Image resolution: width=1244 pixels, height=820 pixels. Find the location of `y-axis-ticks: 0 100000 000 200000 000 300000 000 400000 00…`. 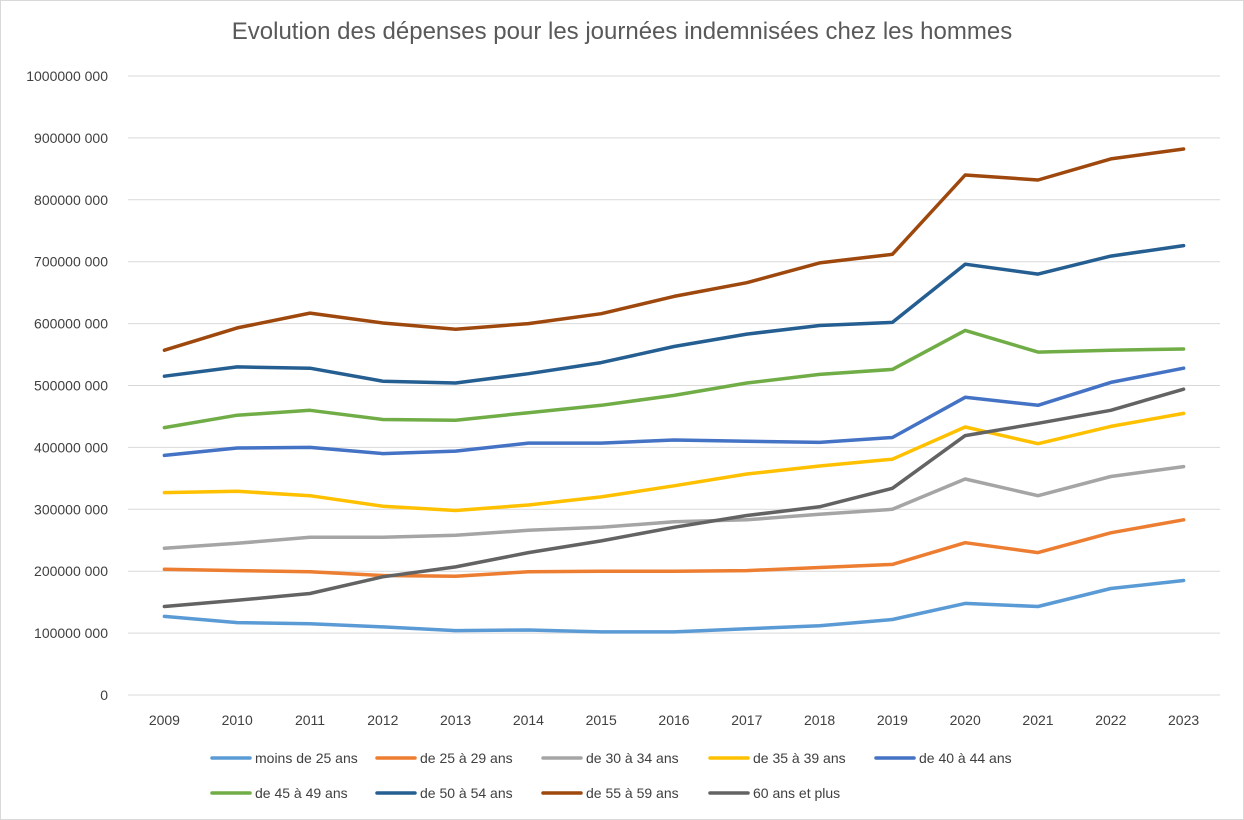

y-axis-ticks: 0 100000 000 200000 000 300000 000 400000 00… is located at coordinates (67, 385).